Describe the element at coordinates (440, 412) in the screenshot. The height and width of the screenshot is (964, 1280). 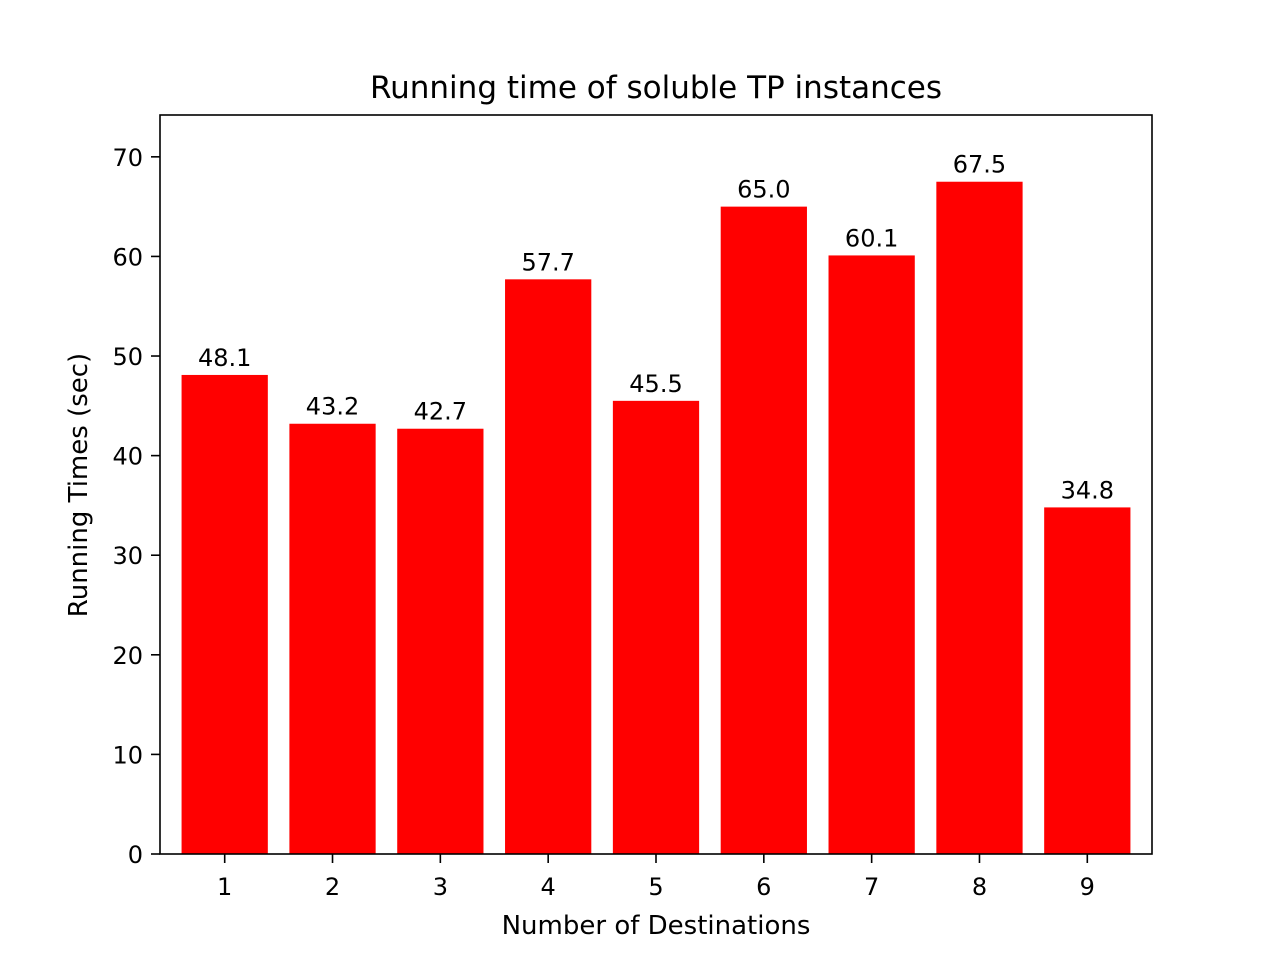
I see `data-label-3: 42.7` at that location.